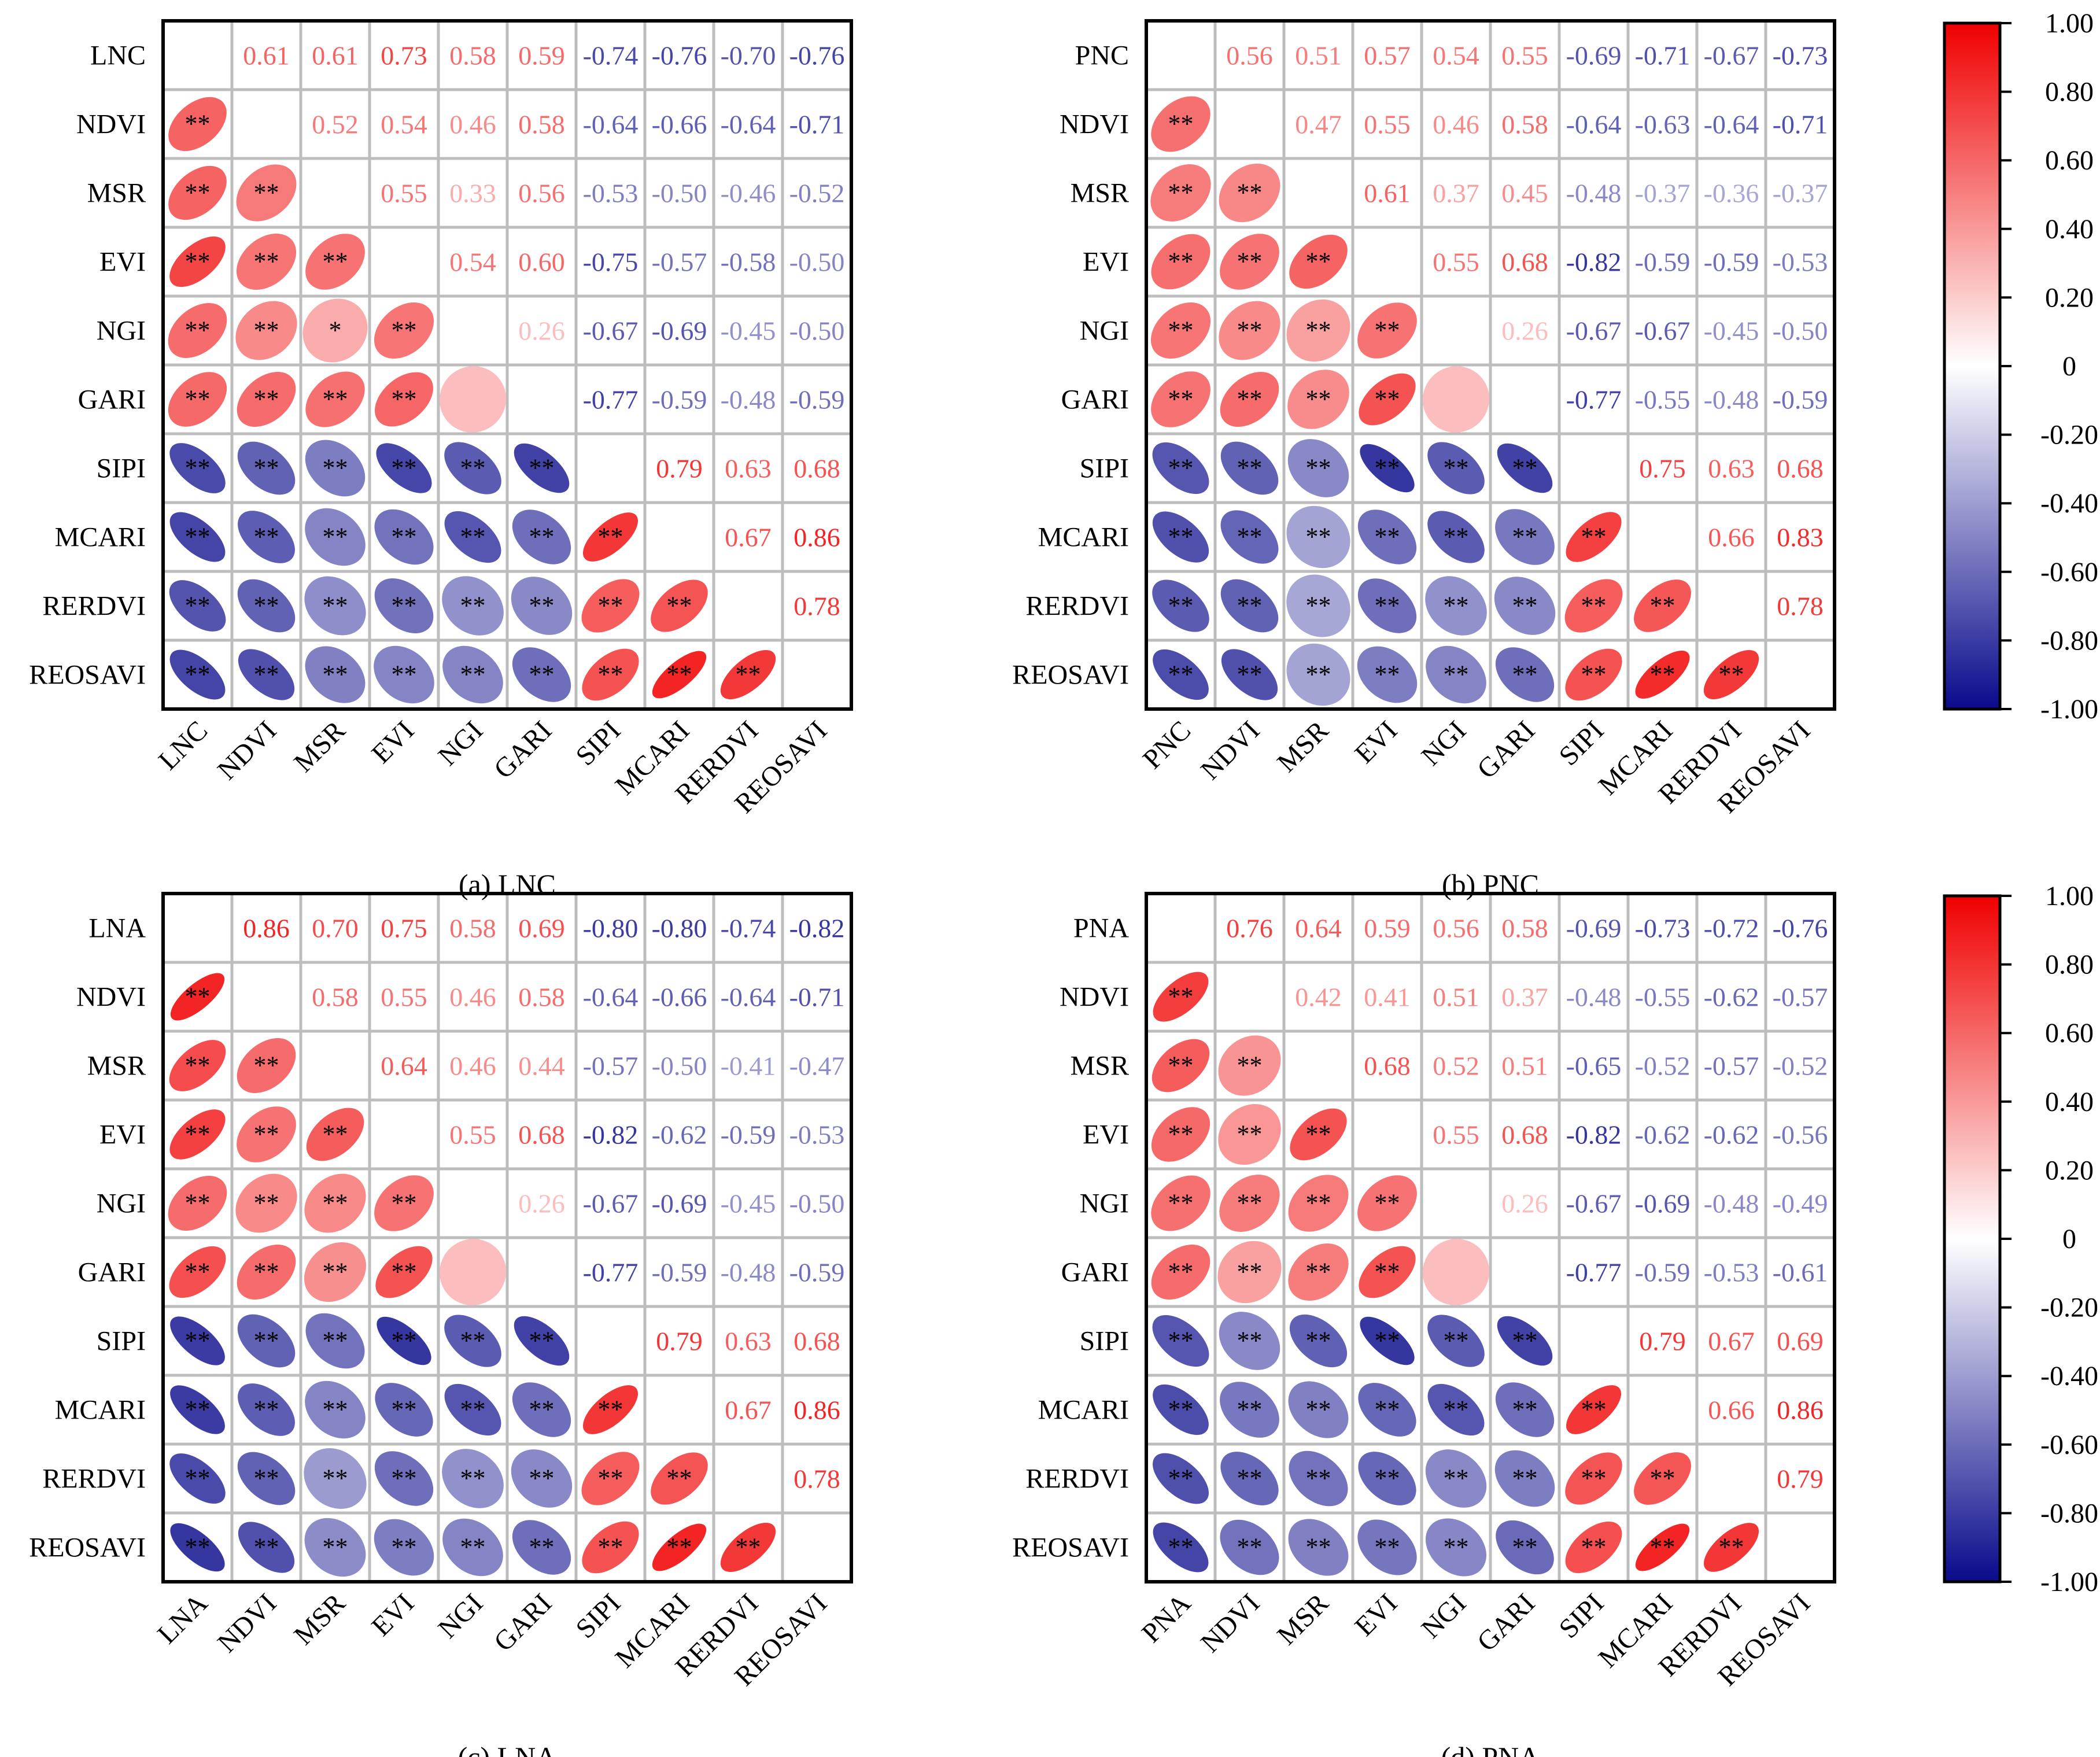  Describe the element at coordinates (1731, 1341) in the screenshot. I see `correlation-value-label: 0.67` at that location.